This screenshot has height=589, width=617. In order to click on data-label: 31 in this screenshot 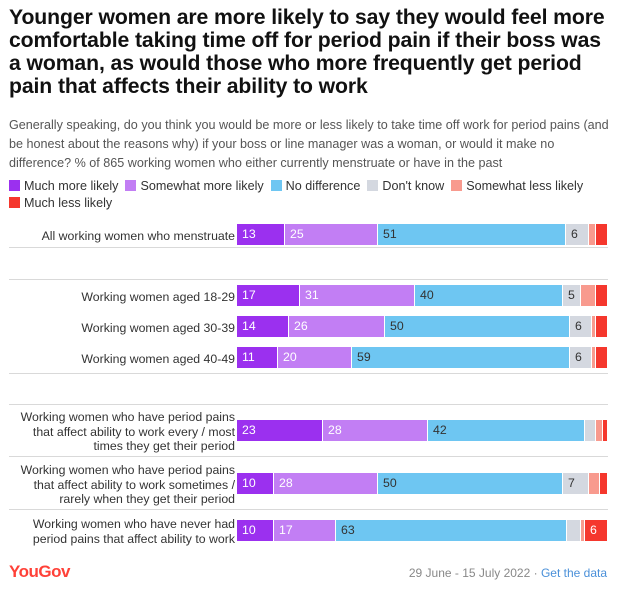, I will do `click(312, 295)`.